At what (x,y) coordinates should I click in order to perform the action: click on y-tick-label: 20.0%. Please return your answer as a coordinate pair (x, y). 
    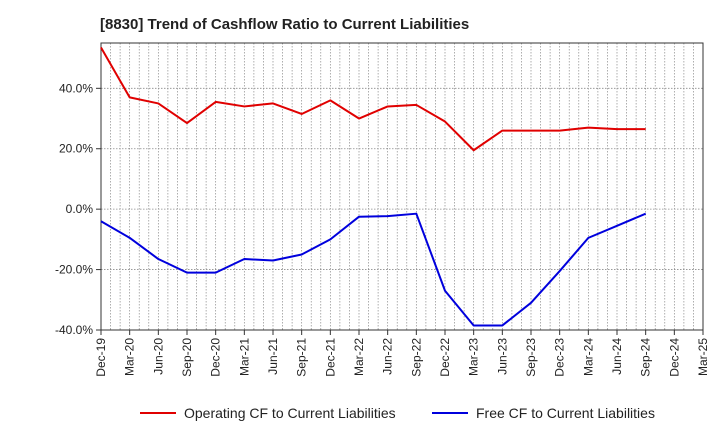
    Looking at the image, I should click on (76, 149).